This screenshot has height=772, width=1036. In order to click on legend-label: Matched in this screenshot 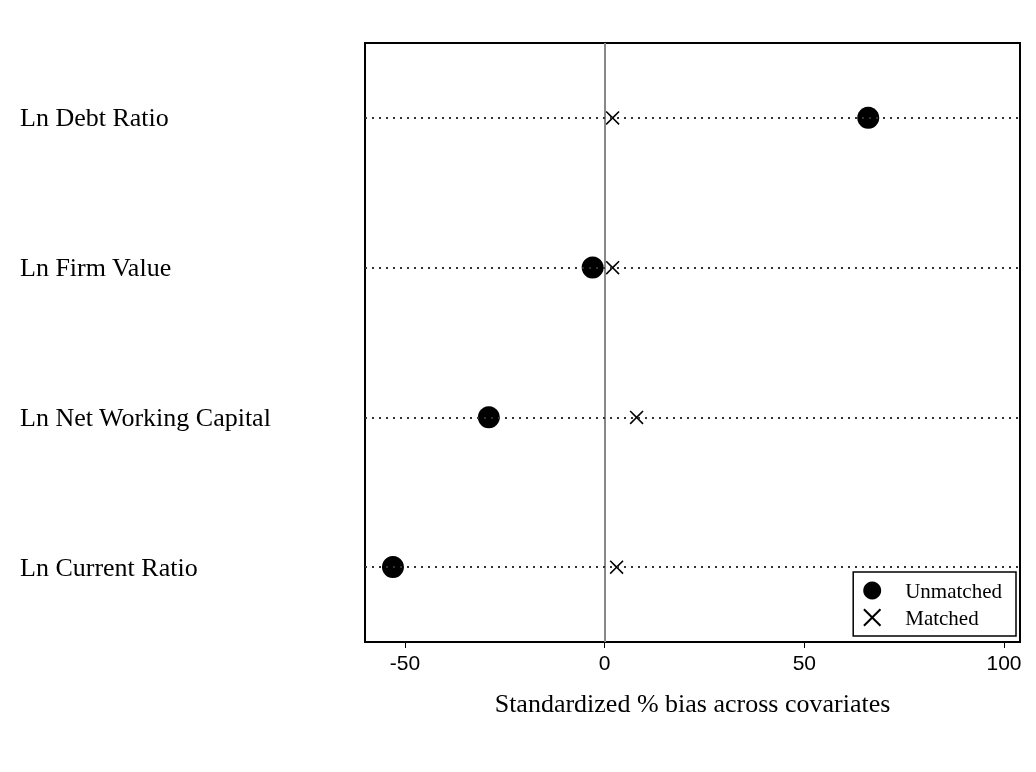, I will do `click(942, 617)`.